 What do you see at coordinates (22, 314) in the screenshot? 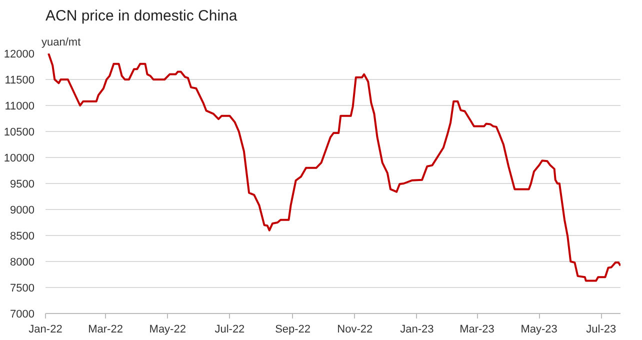
I see `y-tick-label: 7000` at bounding box center [22, 314].